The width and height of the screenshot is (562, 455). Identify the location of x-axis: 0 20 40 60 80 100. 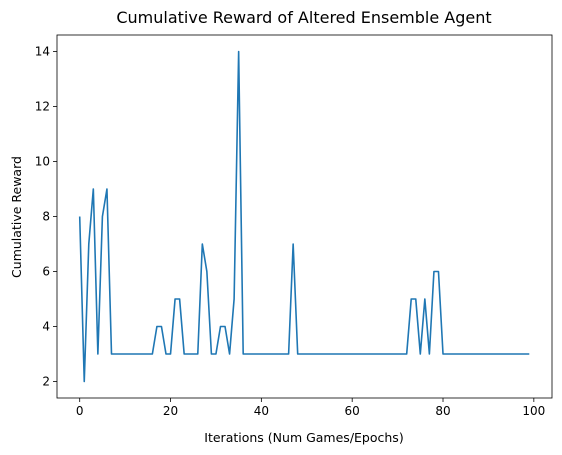
(310, 408).